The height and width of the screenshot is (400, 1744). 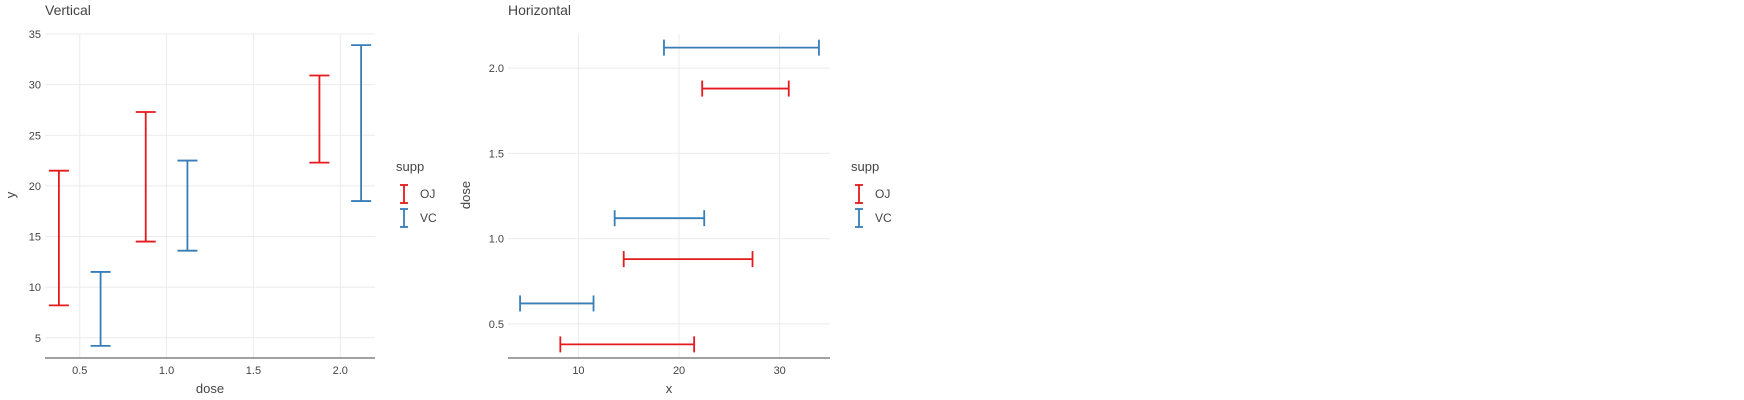 I want to click on y-axis-title: dose, so click(x=465, y=195).